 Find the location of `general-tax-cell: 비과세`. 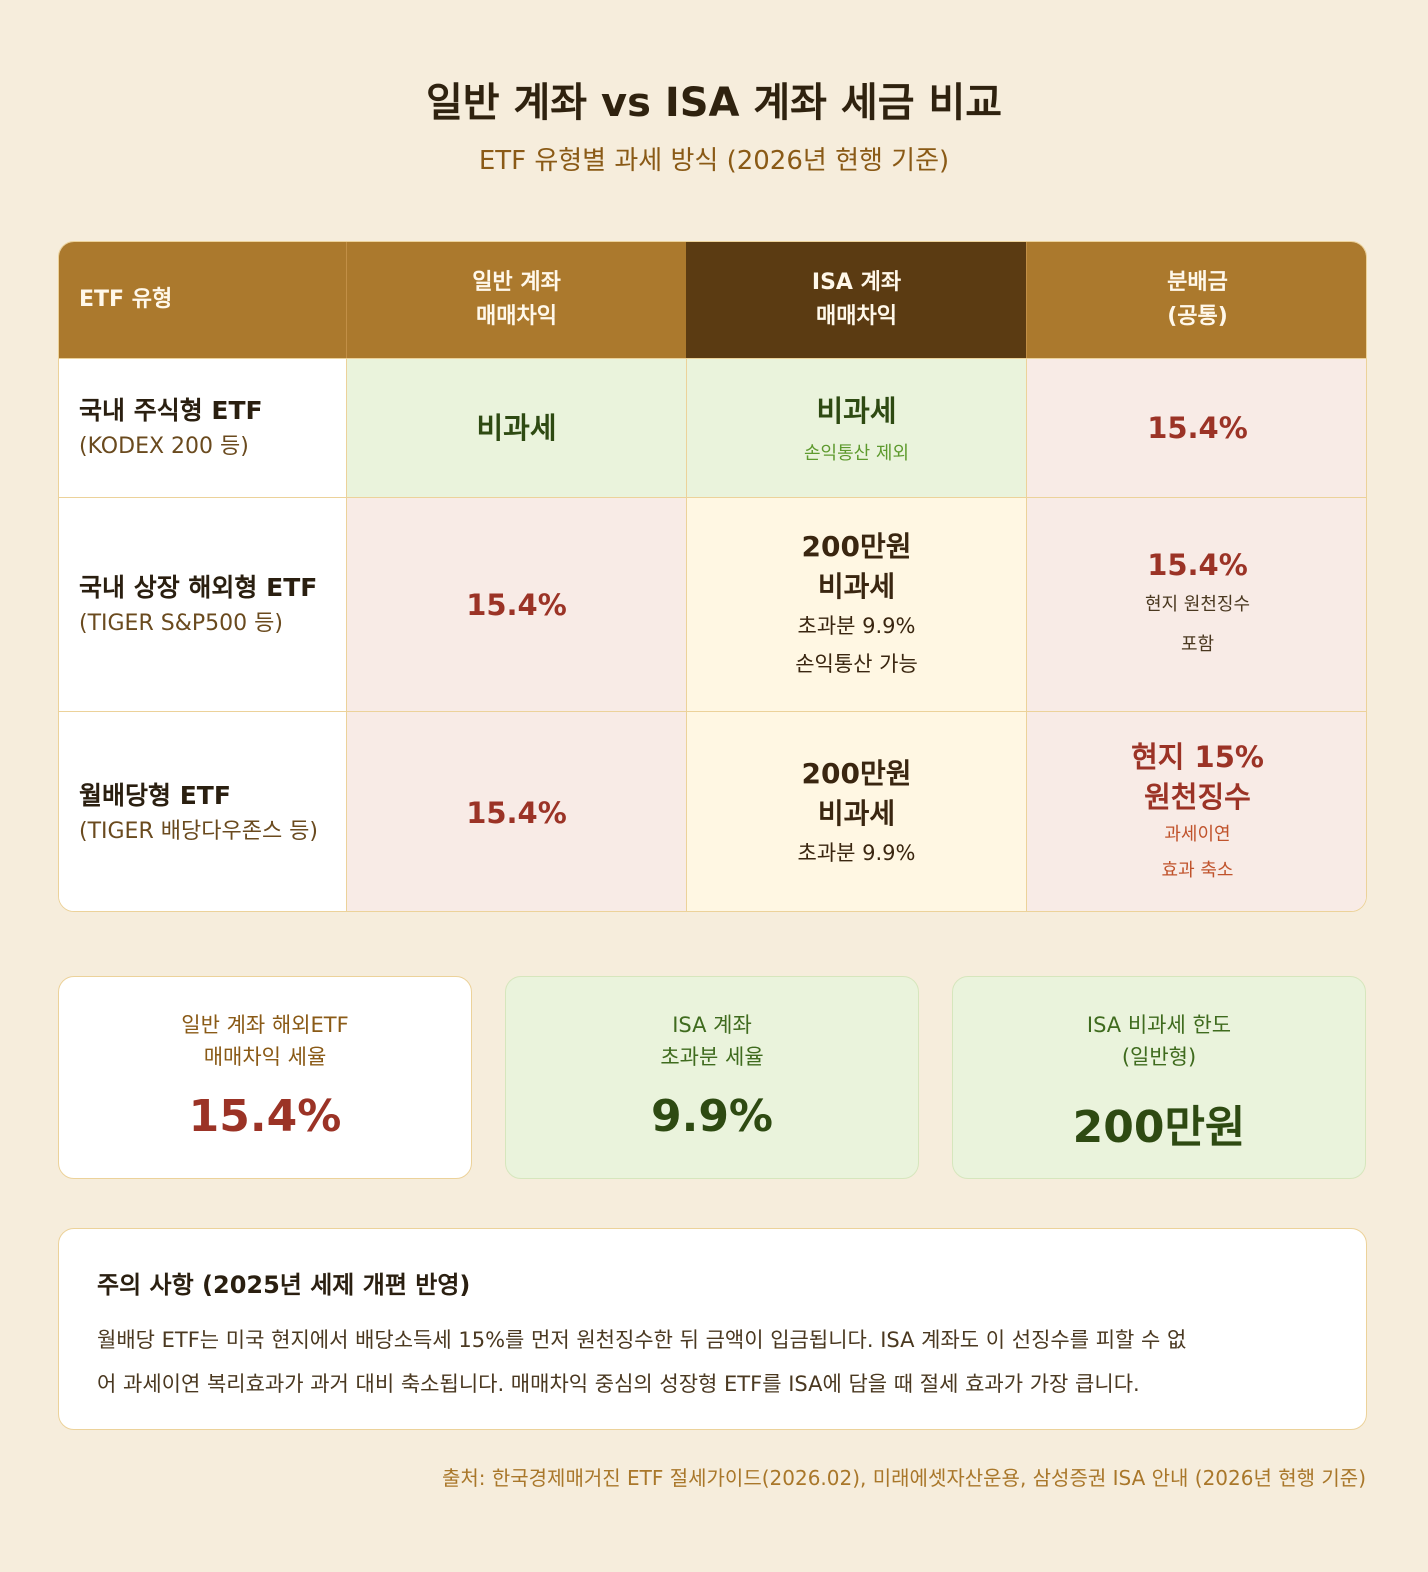

general-tax-cell: 비과세 is located at coordinates (516, 428).